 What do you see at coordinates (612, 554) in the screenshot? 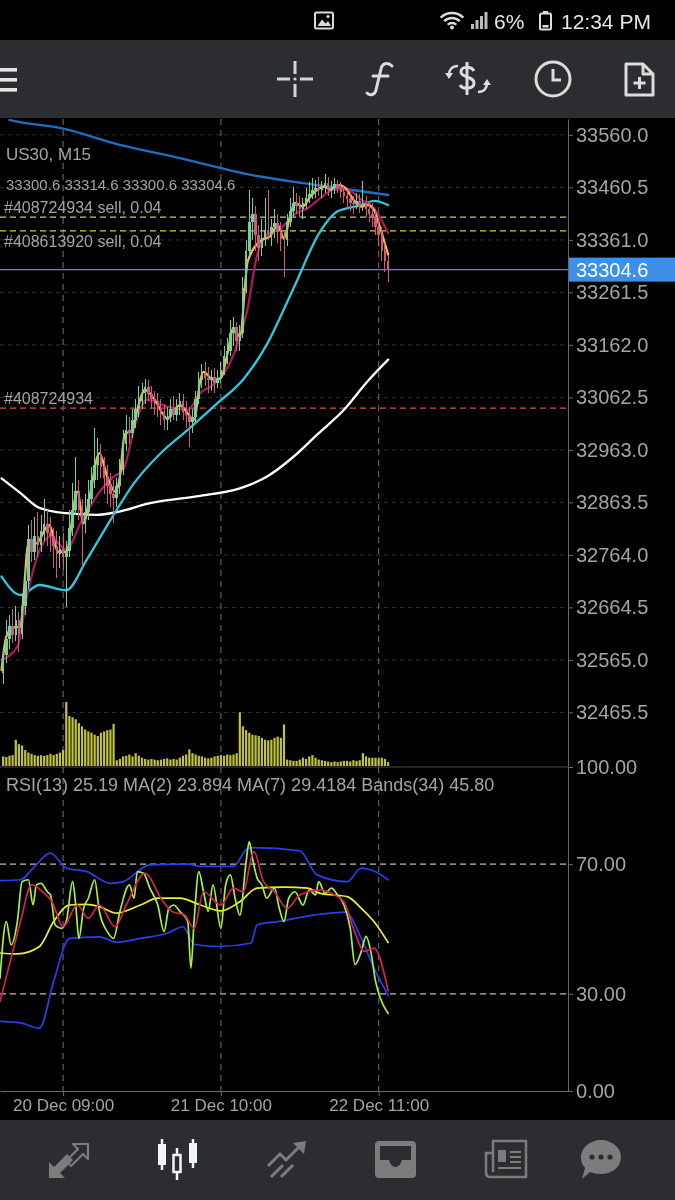
I see `y-tick-label: 32764.0` at bounding box center [612, 554].